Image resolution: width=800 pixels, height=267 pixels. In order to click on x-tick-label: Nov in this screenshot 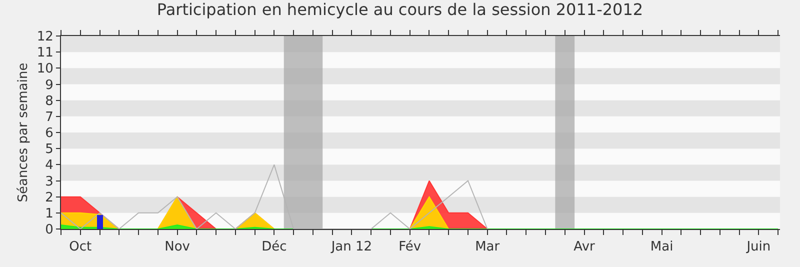, I will do `click(177, 247)`.